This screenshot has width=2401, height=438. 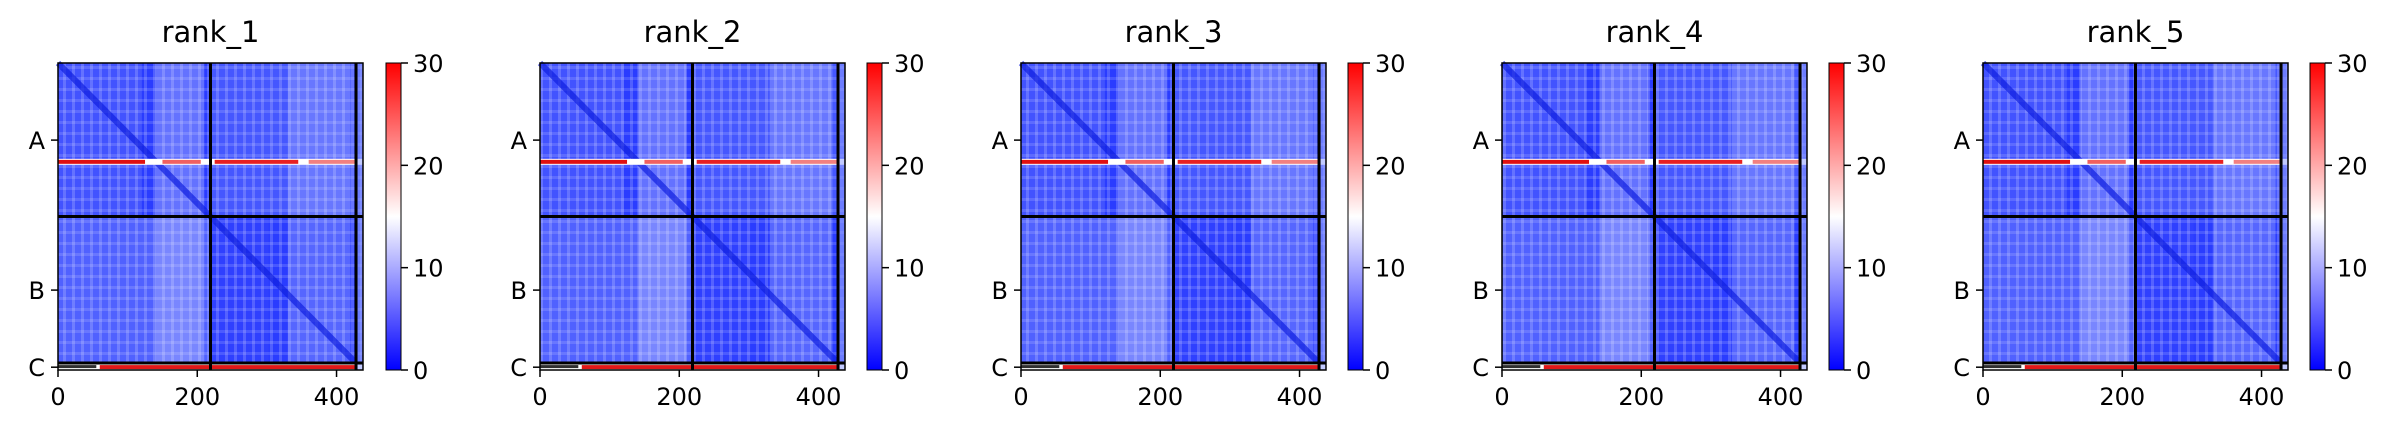 What do you see at coordinates (2136, 32) in the screenshot?
I see `panel-title: rank_5` at bounding box center [2136, 32].